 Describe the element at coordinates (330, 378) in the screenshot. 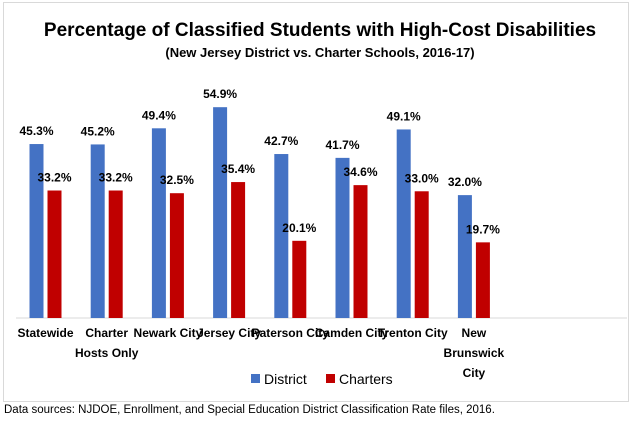

I see `legend-swatch-charters` at that location.